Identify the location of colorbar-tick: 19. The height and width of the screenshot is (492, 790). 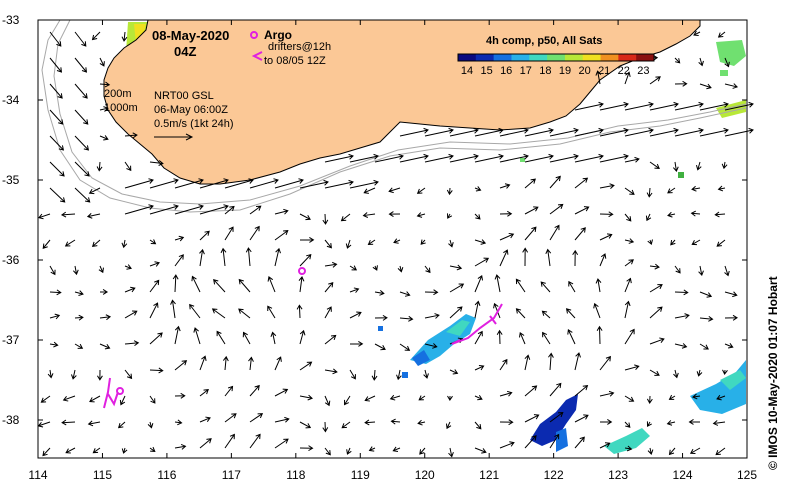
(565, 71).